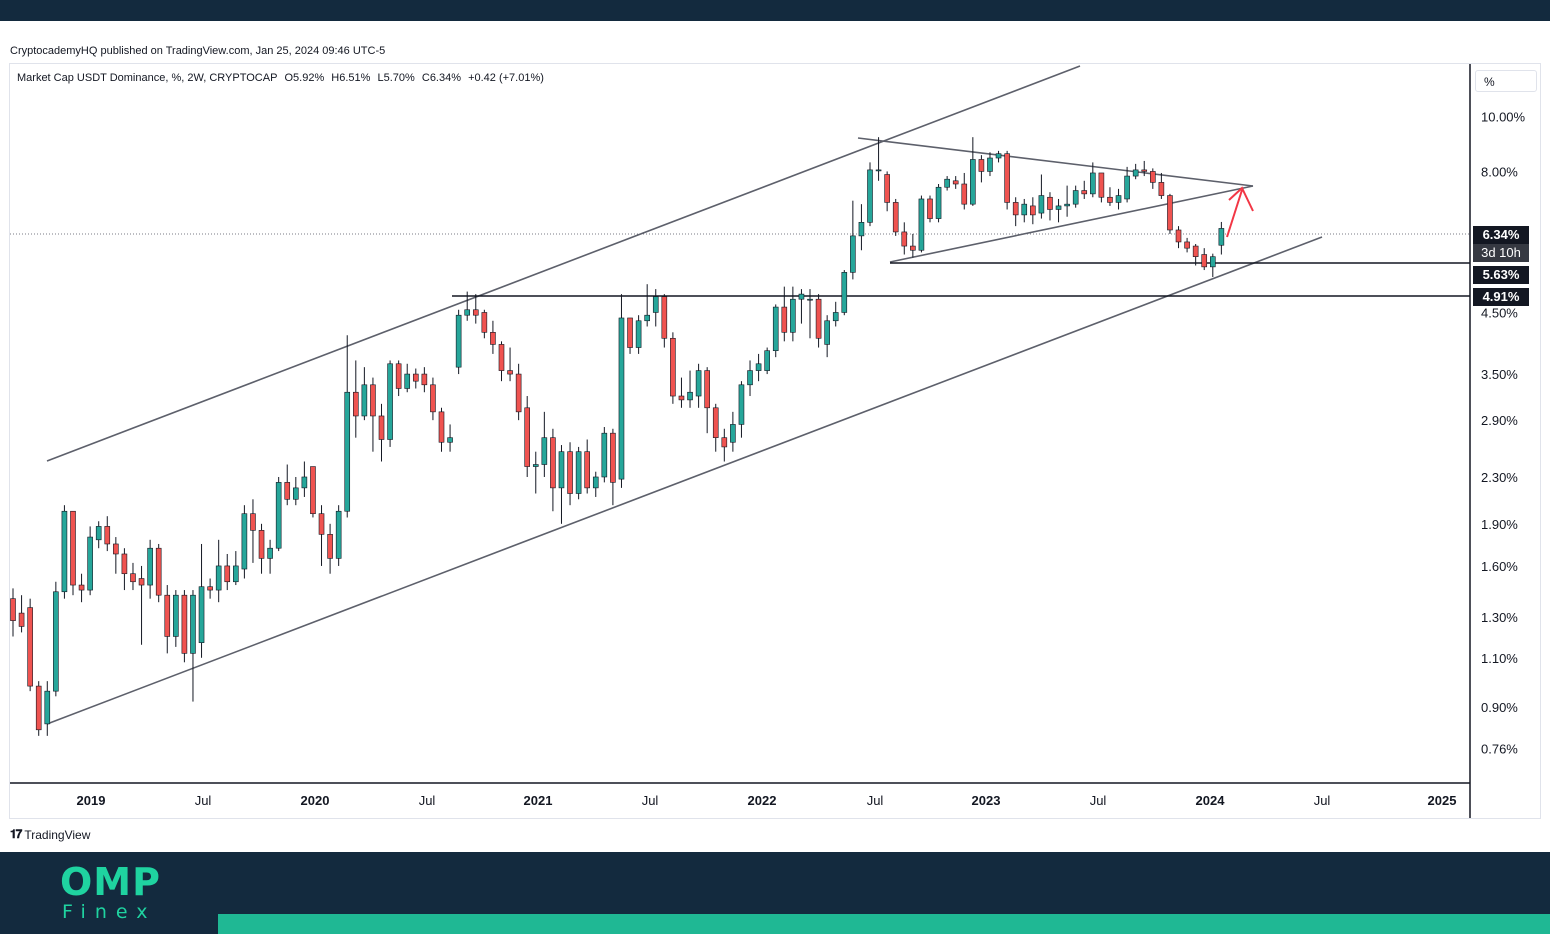 This screenshot has height=934, width=1550. I want to click on y-tick-label: 0.90%, so click(1499, 707).